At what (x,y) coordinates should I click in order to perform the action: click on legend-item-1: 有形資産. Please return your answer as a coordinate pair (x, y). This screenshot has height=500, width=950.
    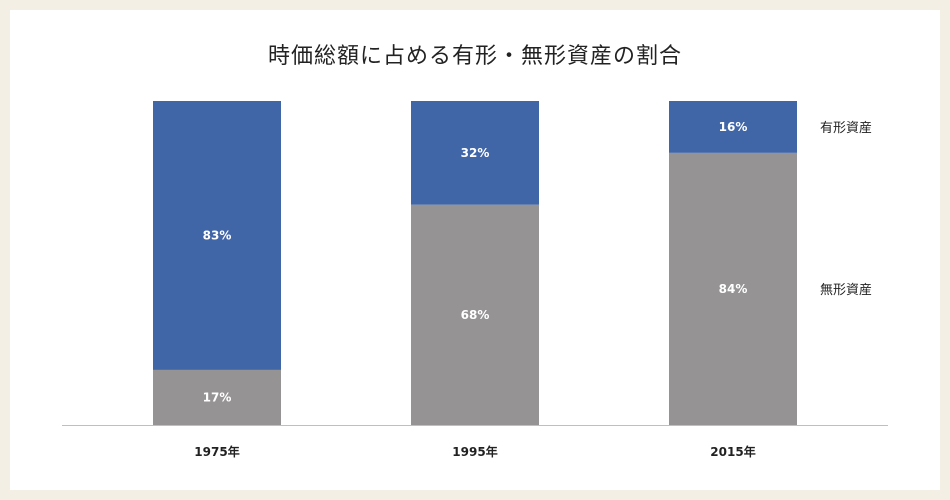
    Looking at the image, I should click on (846, 128).